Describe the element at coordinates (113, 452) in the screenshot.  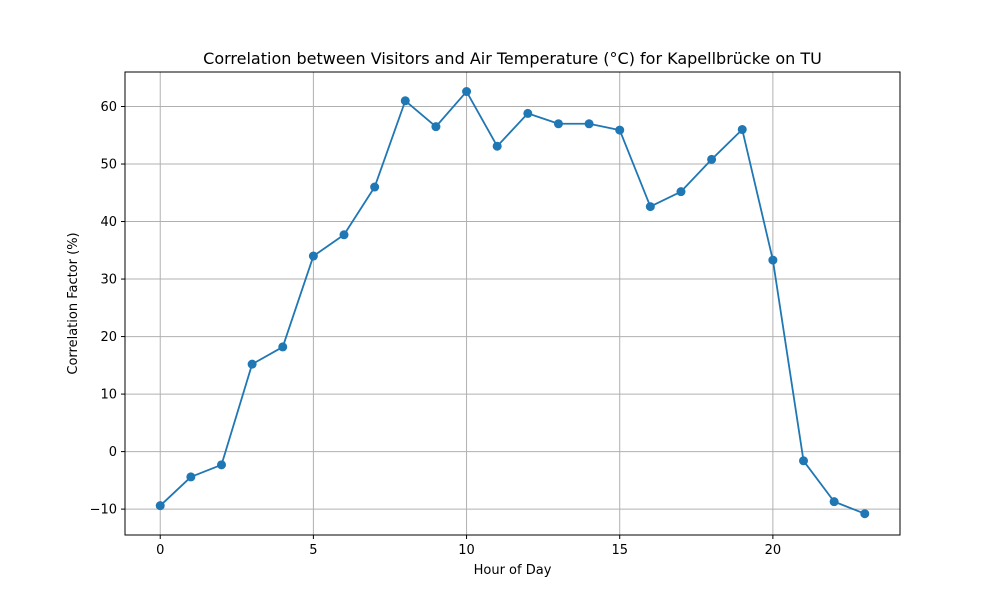
I see `y-tick-label: 0` at that location.